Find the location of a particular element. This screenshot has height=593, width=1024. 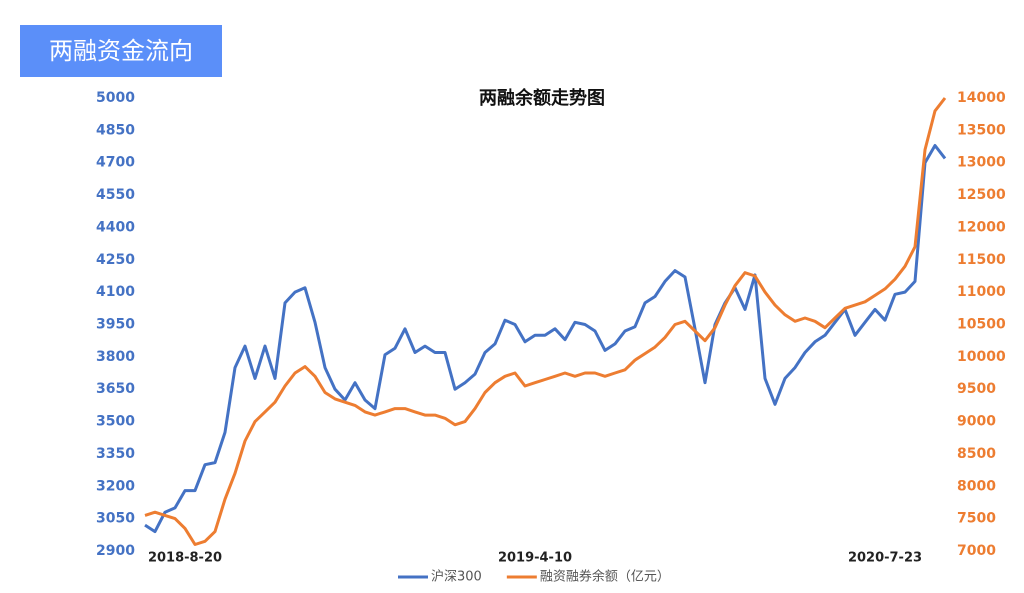

y2-tick-label: 13500 is located at coordinates (981, 130).